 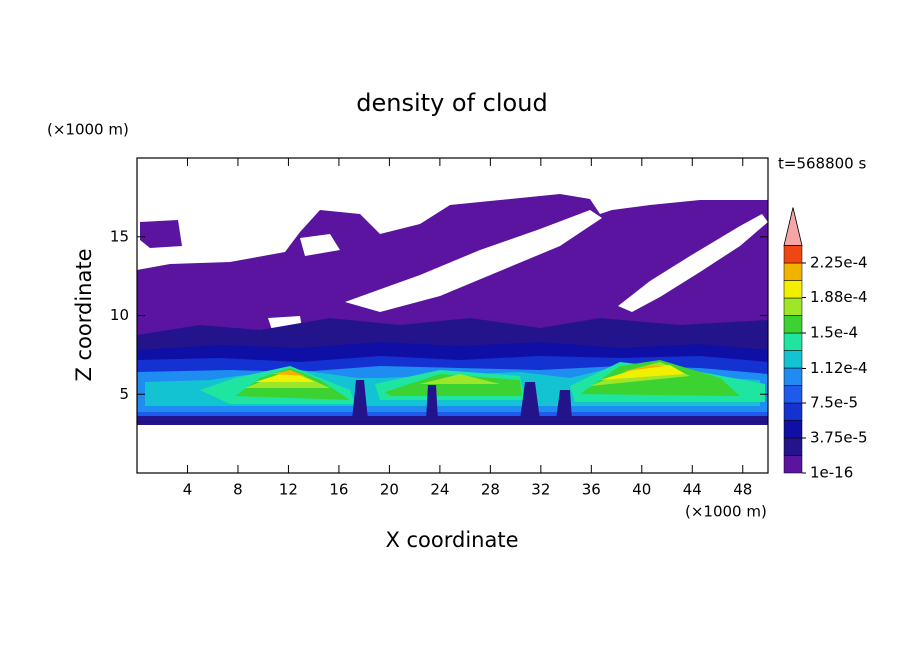 I want to click on x-tick-label: 44, so click(x=692, y=490).